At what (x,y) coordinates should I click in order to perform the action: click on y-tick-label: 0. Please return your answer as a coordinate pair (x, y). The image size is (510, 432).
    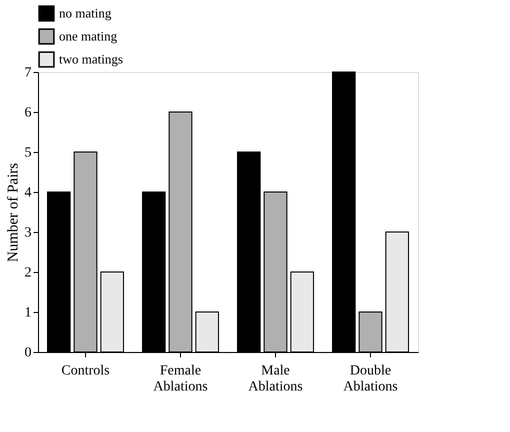
    Looking at the image, I should click on (28, 353).